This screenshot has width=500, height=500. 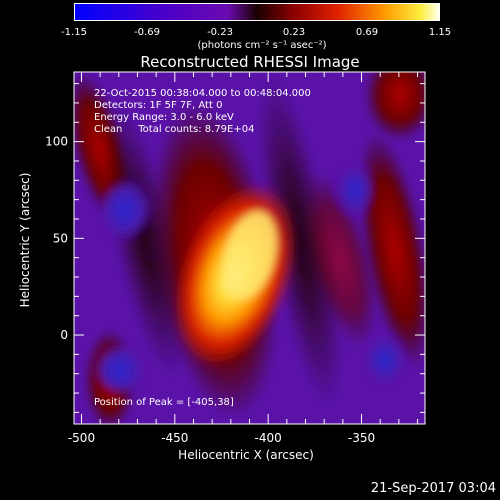 I want to click on colorbar-tick-label: 1.15, so click(x=440, y=32).